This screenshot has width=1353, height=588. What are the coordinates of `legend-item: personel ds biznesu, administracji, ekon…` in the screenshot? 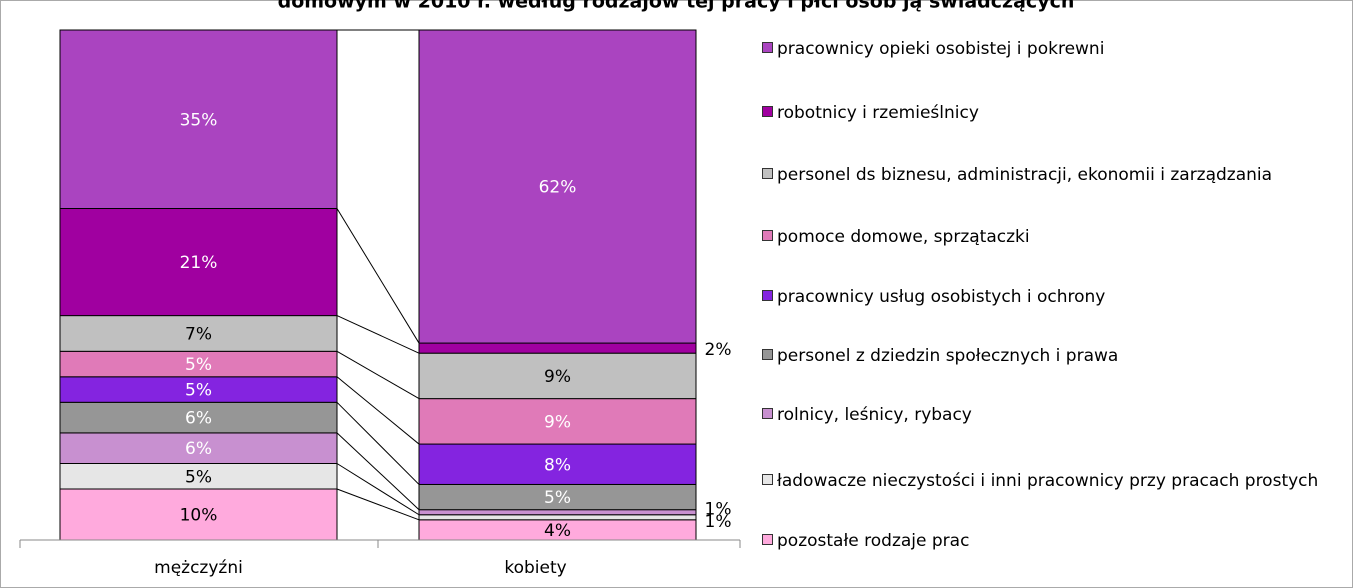 It's located at (1042, 175).